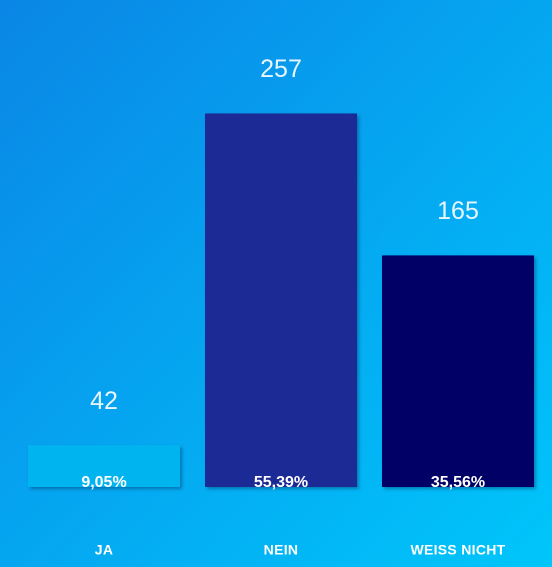 This screenshot has height=567, width=552. I want to click on value-label: 257, so click(281, 69).